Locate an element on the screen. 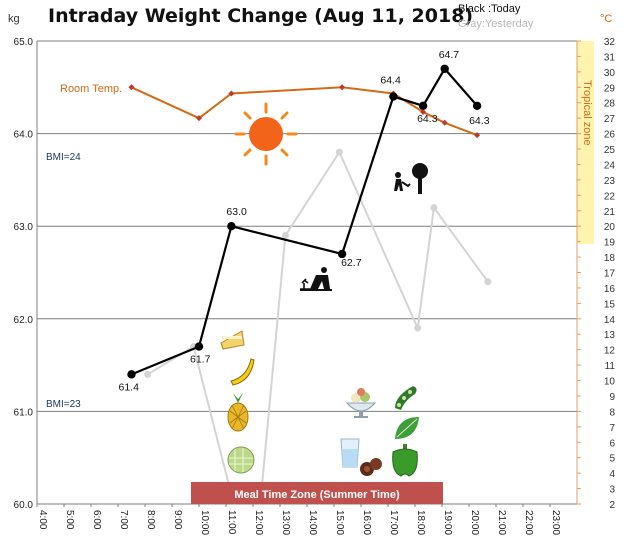  x-tick-label: 22:00 is located at coordinates (528, 522).